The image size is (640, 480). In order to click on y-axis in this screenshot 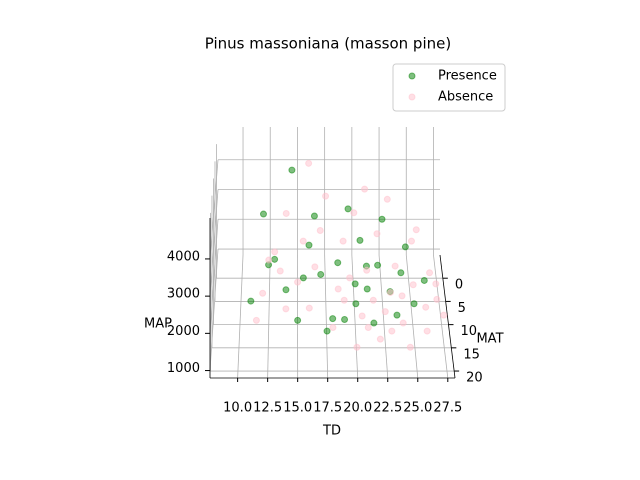, I will do `click(447, 316)`.